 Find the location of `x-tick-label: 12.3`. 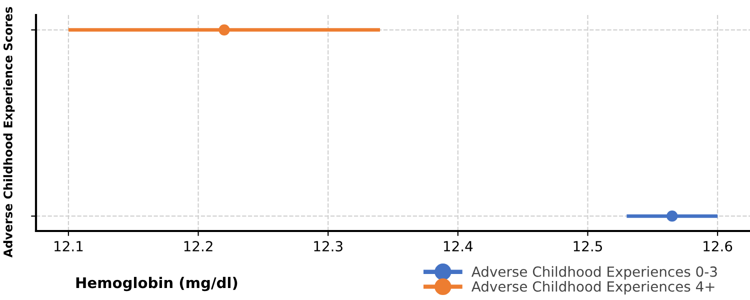

x-tick-label: 12.3 is located at coordinates (328, 246).